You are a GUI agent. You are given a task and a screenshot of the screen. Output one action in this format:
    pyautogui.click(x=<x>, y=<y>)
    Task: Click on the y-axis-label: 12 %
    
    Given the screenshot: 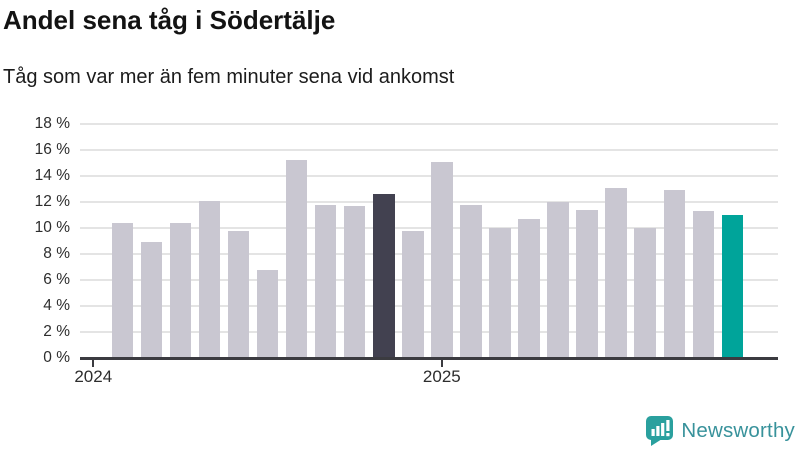 What is the action you would take?
    pyautogui.click(x=52, y=201)
    